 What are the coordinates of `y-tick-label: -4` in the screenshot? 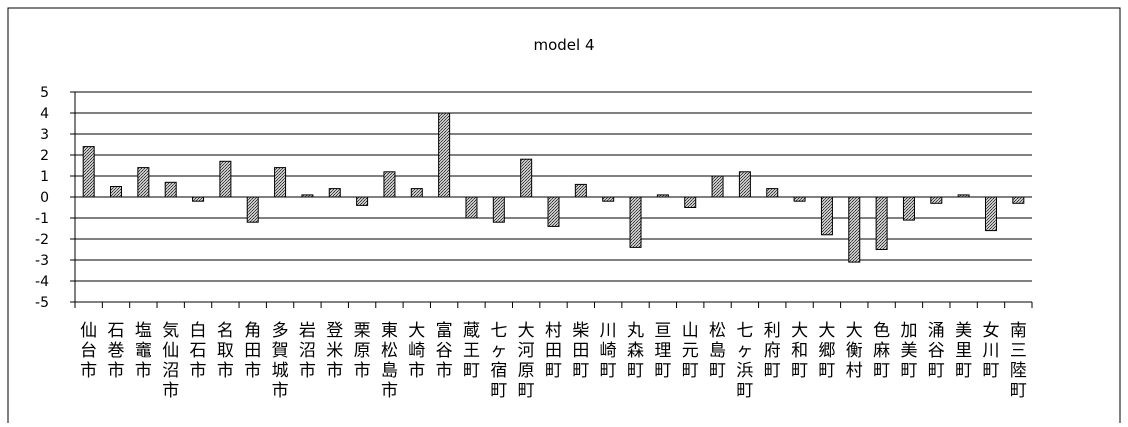 It's located at (42, 282).